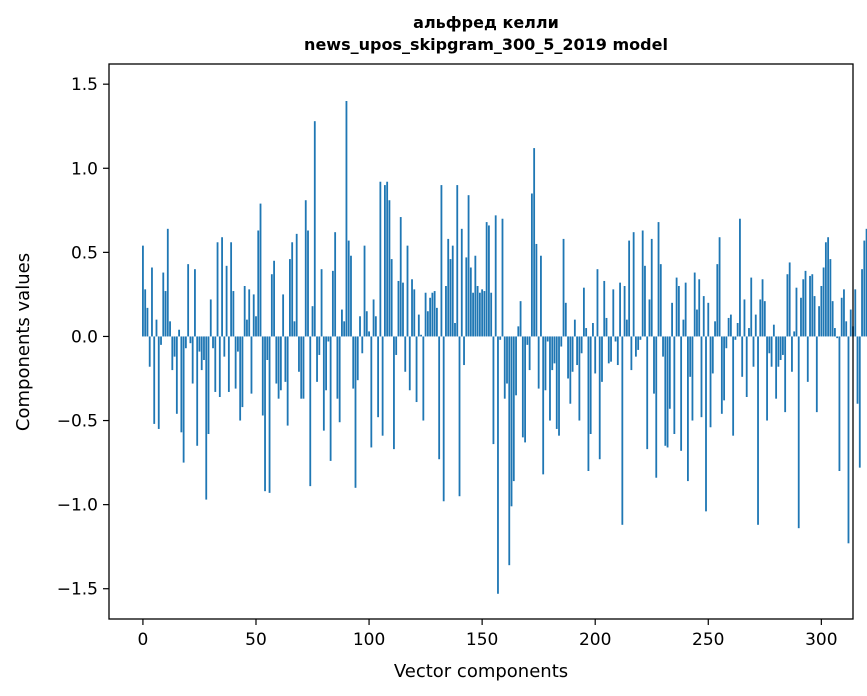 This screenshot has width=867, height=696. What do you see at coordinates (77, 590) in the screenshot?
I see `y-tick-label: −1.5` at bounding box center [77, 590].